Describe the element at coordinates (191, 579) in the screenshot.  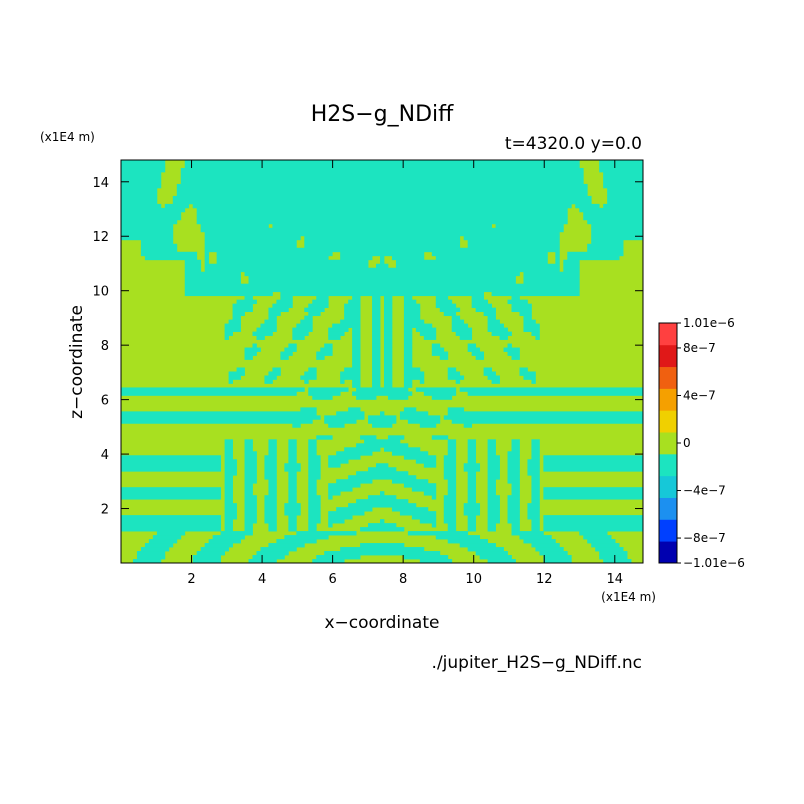
I see `x-tick-label: 2` at that location.